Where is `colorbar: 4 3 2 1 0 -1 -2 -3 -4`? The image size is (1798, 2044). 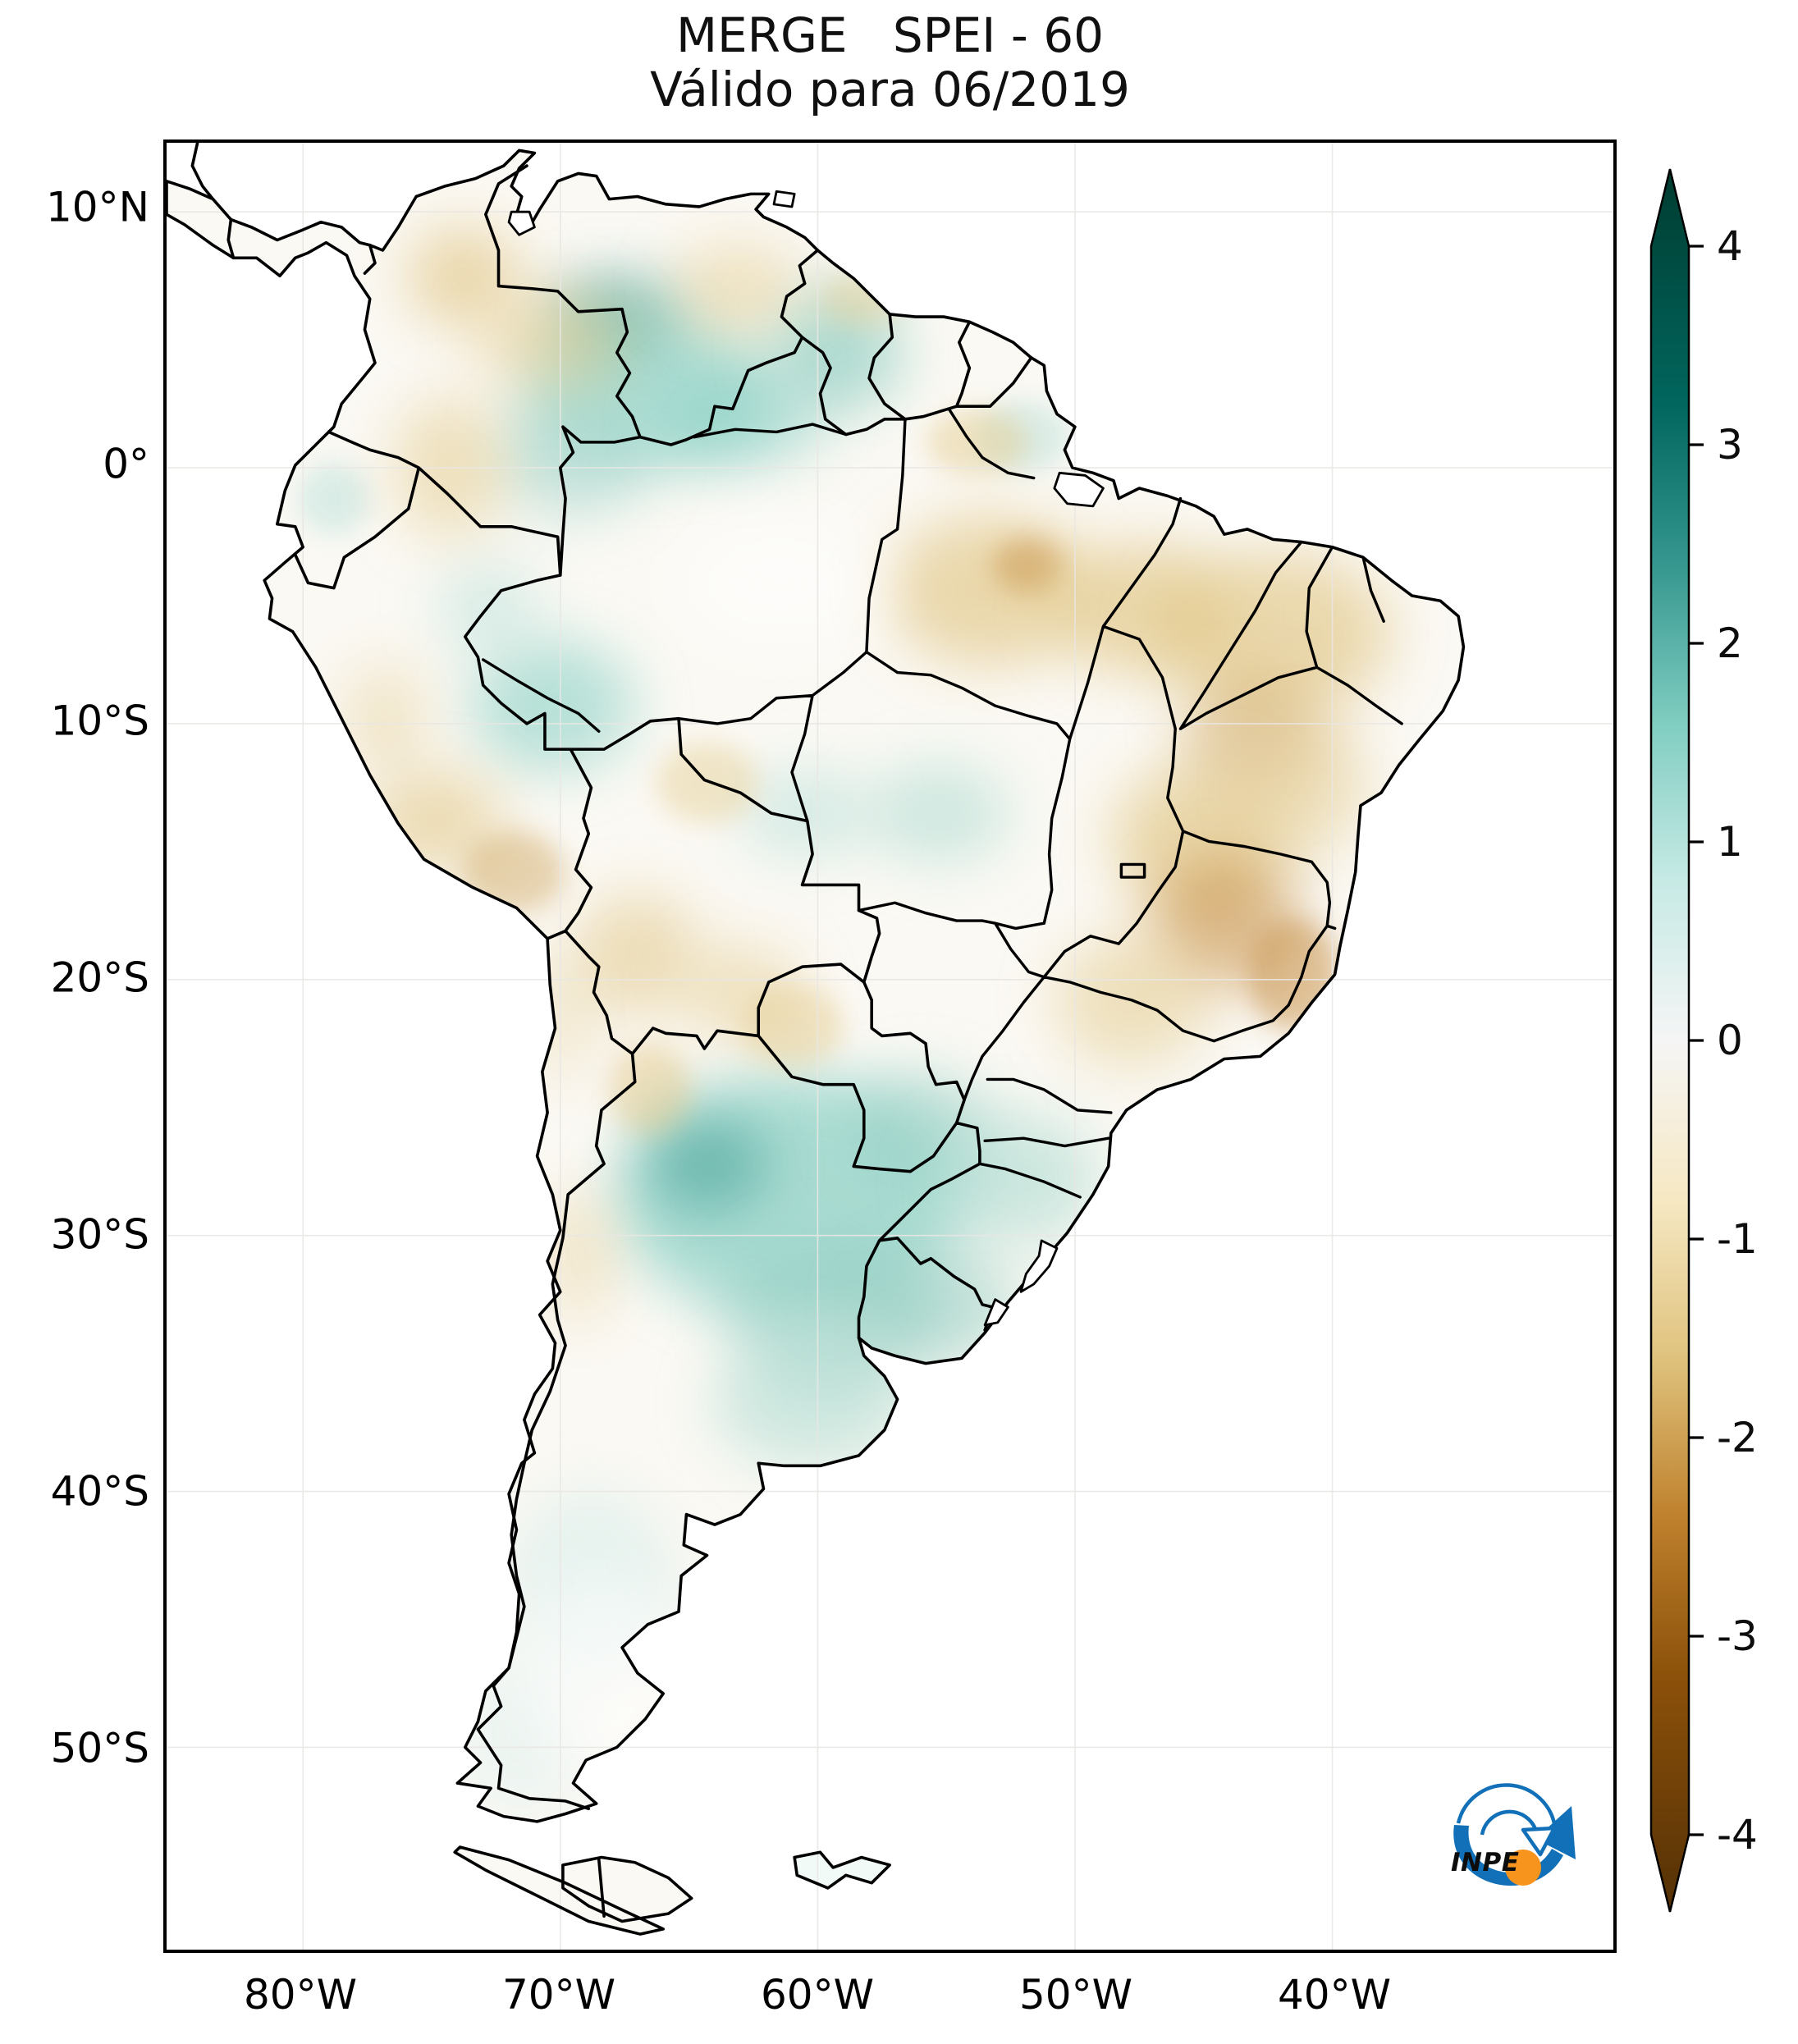 colorbar: 4 3 2 1 0 -1 -2 -3 -4 is located at coordinates (1703, 1040).